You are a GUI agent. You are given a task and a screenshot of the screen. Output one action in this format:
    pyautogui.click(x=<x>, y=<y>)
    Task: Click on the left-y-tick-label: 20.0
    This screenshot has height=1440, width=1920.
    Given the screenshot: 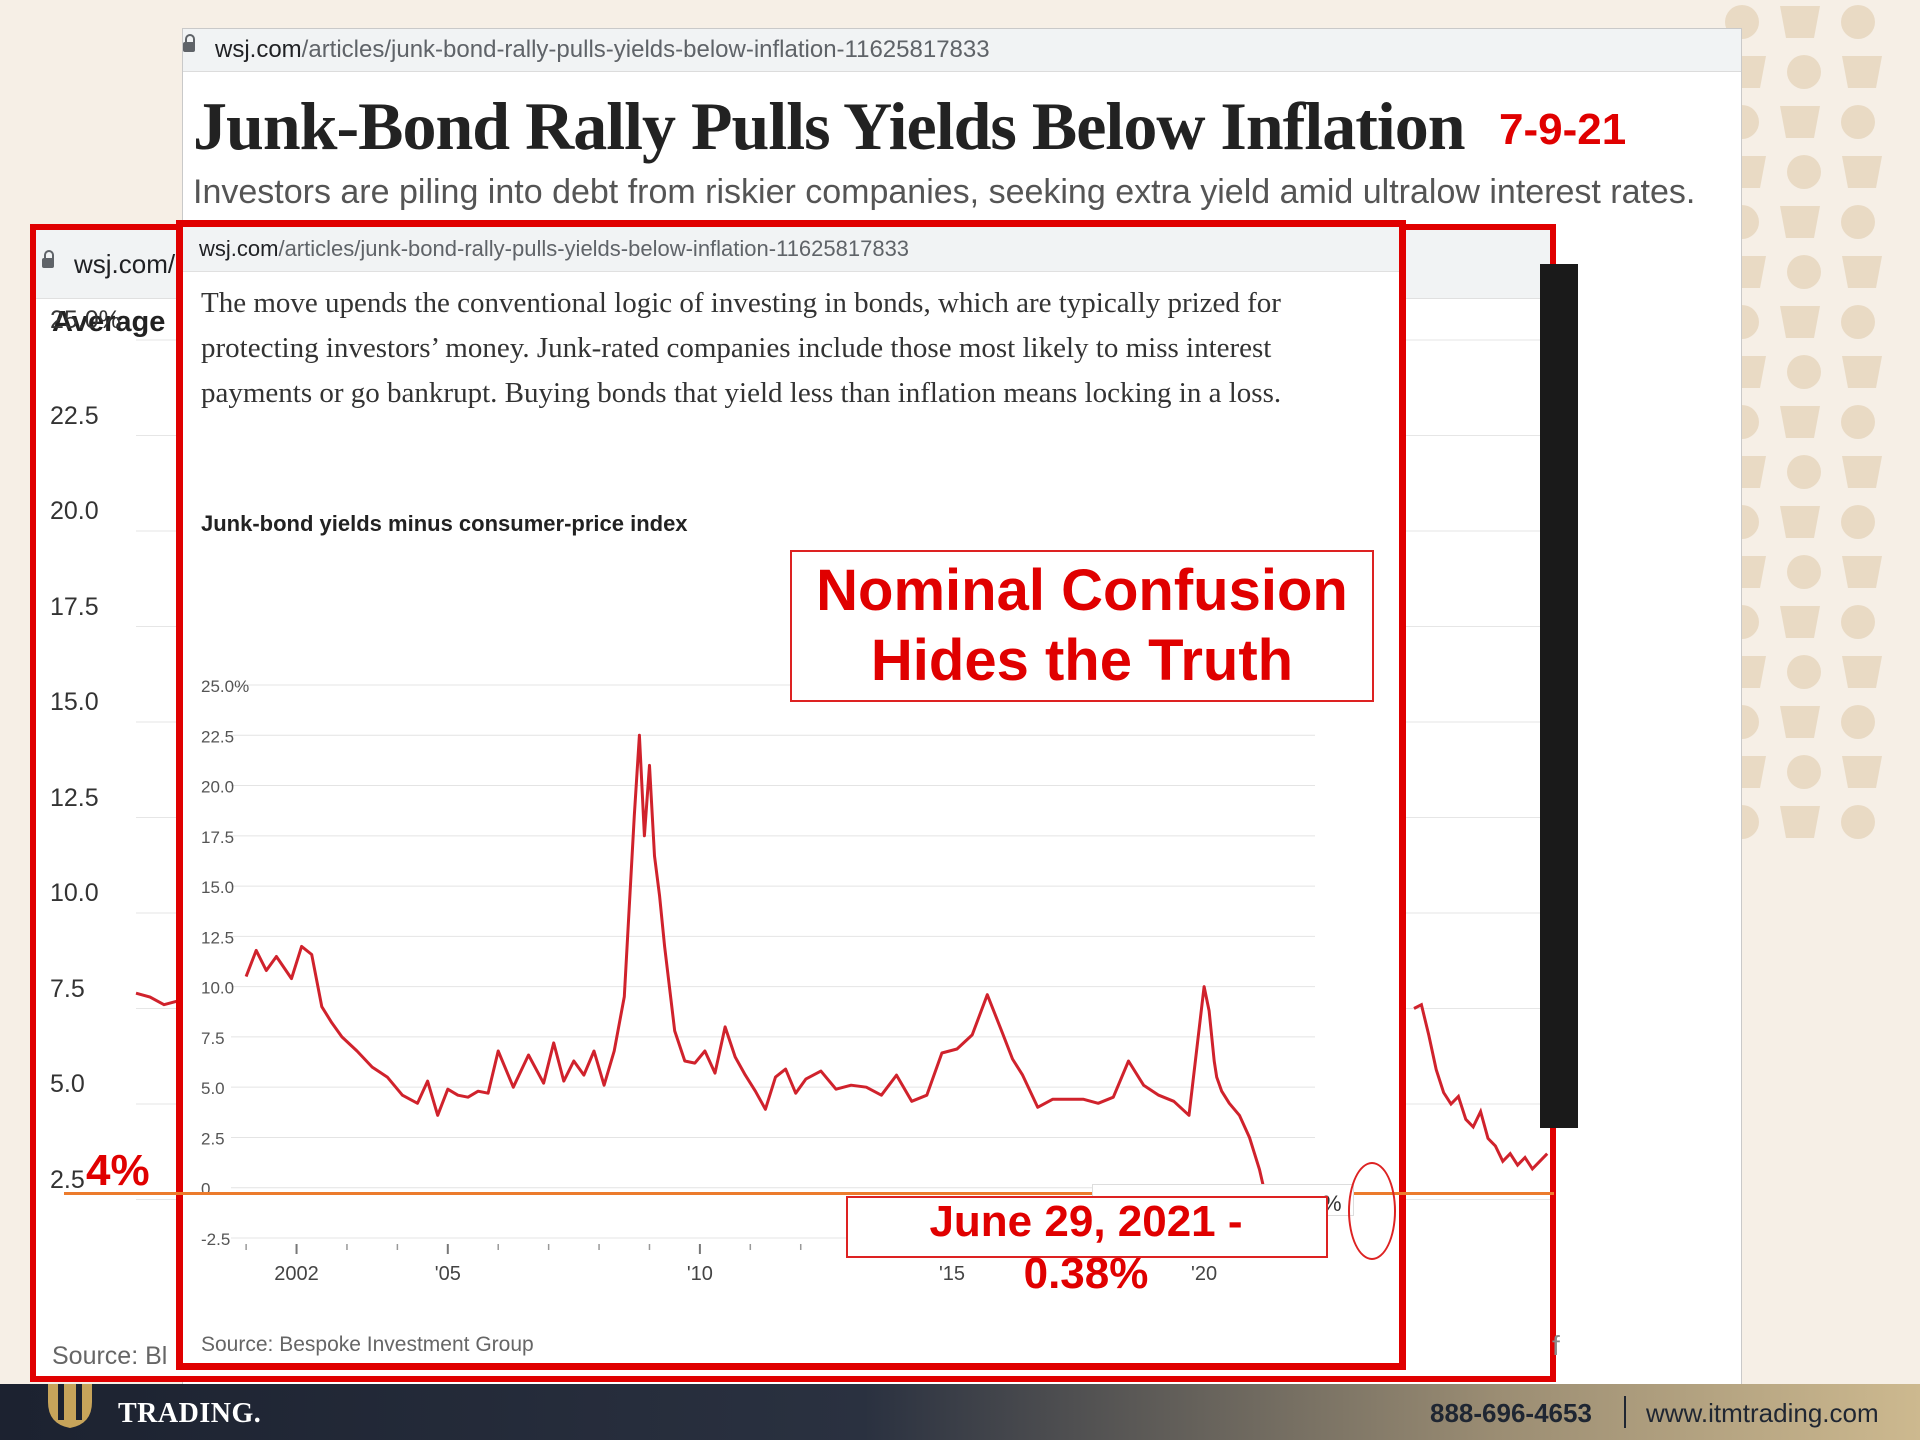 What is the action you would take?
    pyautogui.click(x=74, y=511)
    